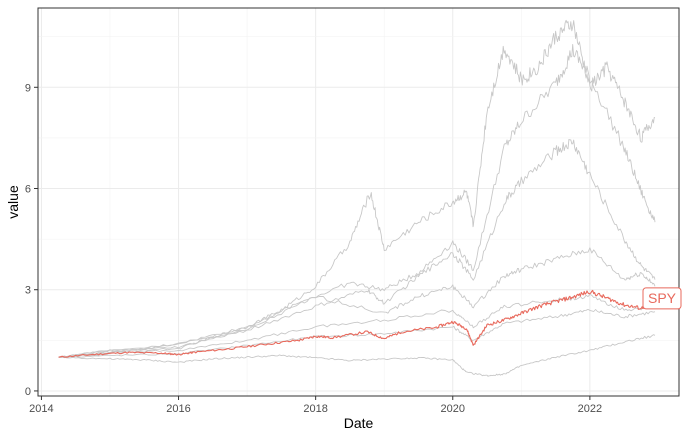 The height and width of the screenshot is (438, 688). What do you see at coordinates (315, 409) in the screenshot?
I see `x-tick-label: 2018` at bounding box center [315, 409].